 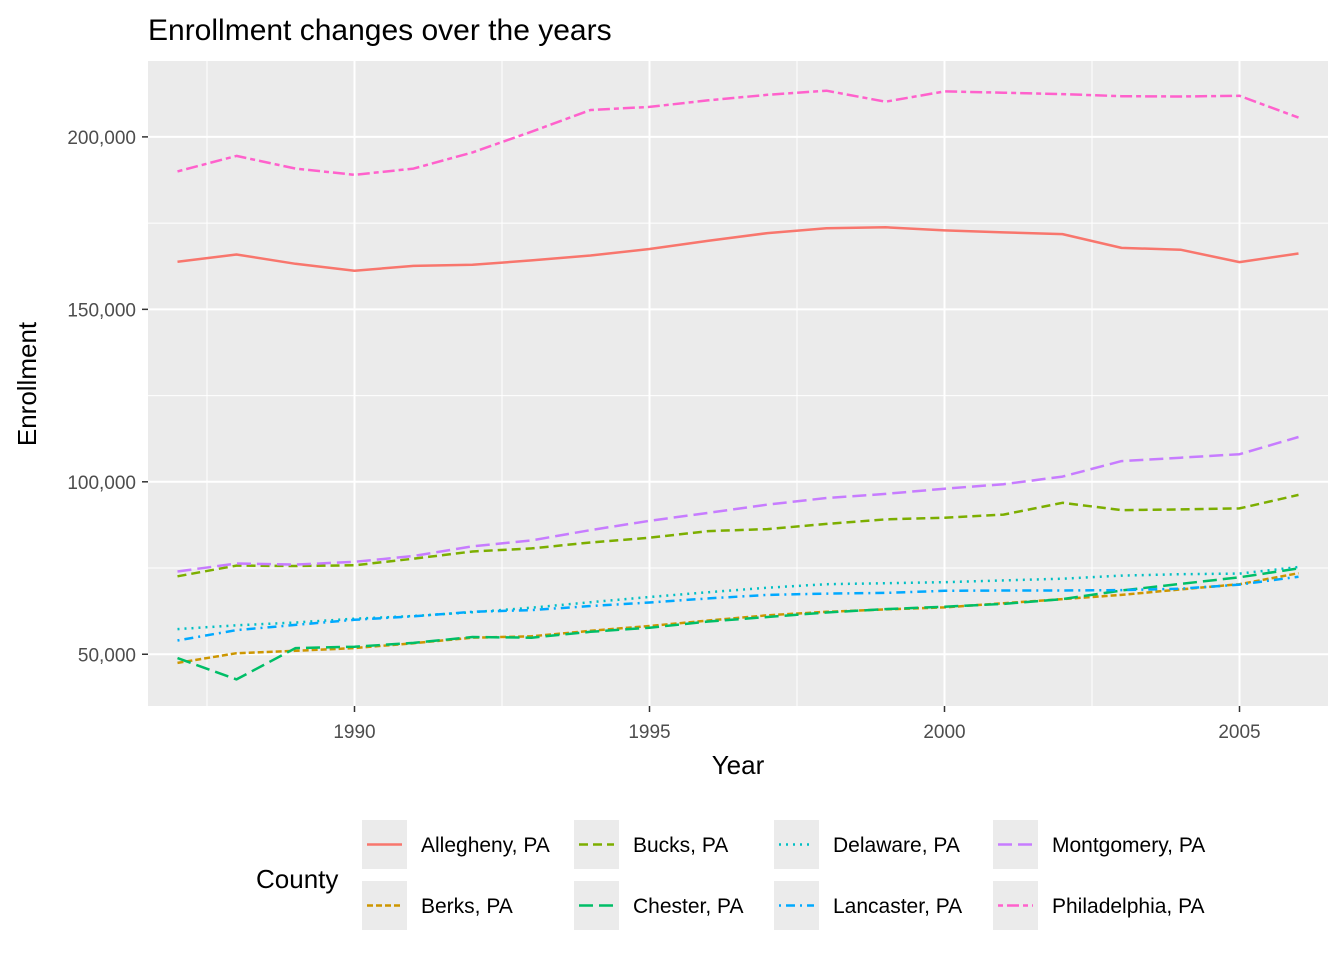 I want to click on x-axis-title: Year, so click(x=738, y=765).